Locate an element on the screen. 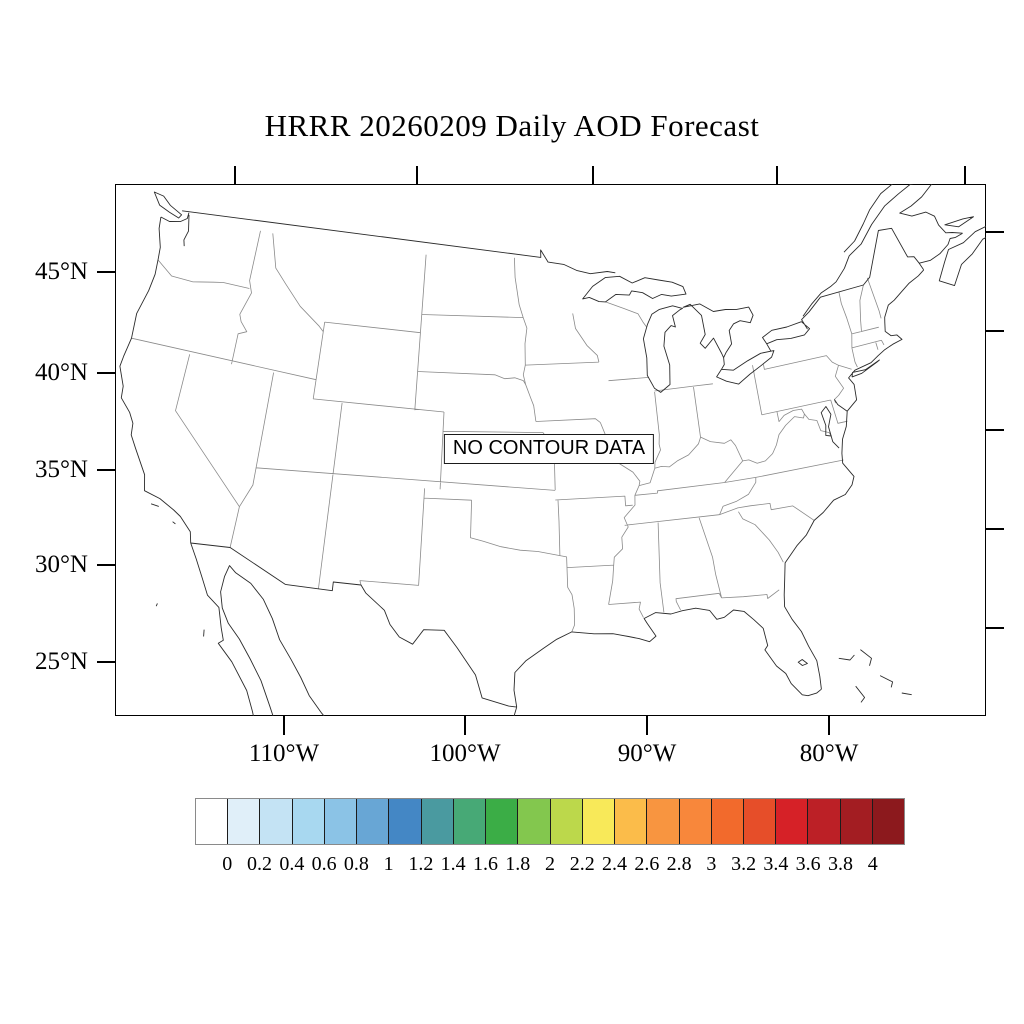 The width and height of the screenshot is (1024, 1024). colorbar-tick-label: 0.8 is located at coordinates (356, 864).